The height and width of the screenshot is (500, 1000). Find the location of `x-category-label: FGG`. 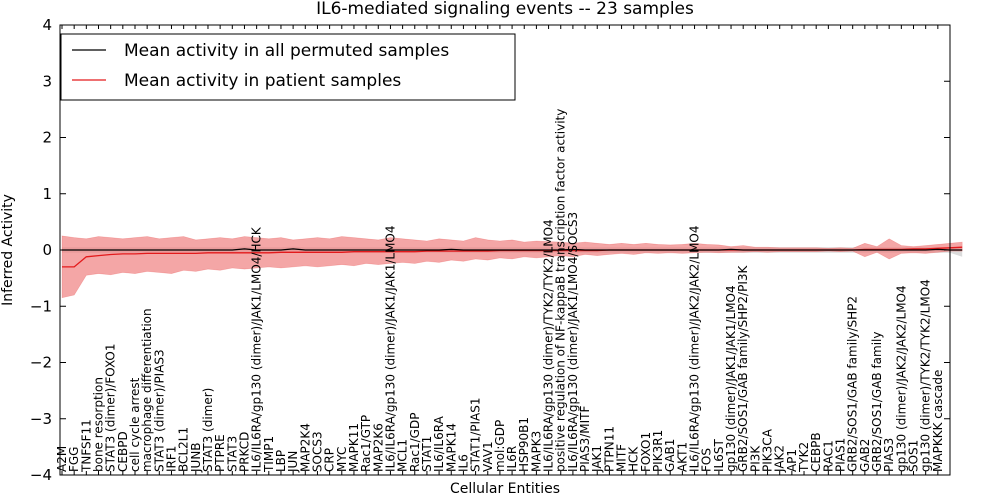

x-category-label: FGG is located at coordinates (74, 460).